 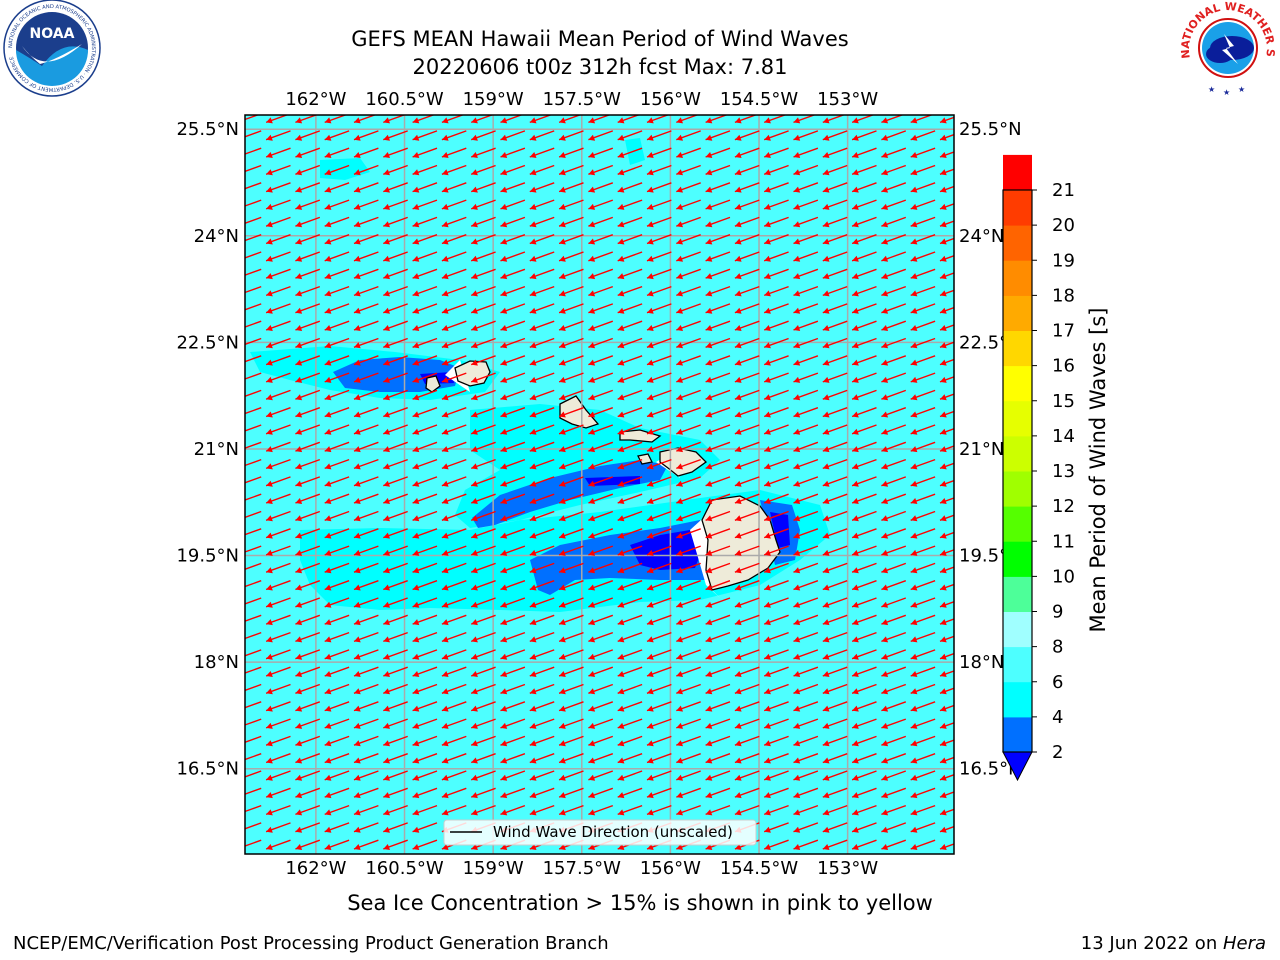 I want to click on lon-tick-label: 154.5°W, so click(x=759, y=99).